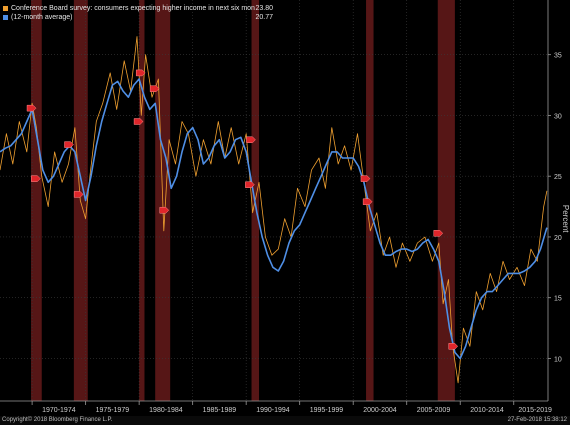  Describe the element at coordinates (220, 410) in the screenshot. I see `x-tick-label: 1985-1989` at that location.